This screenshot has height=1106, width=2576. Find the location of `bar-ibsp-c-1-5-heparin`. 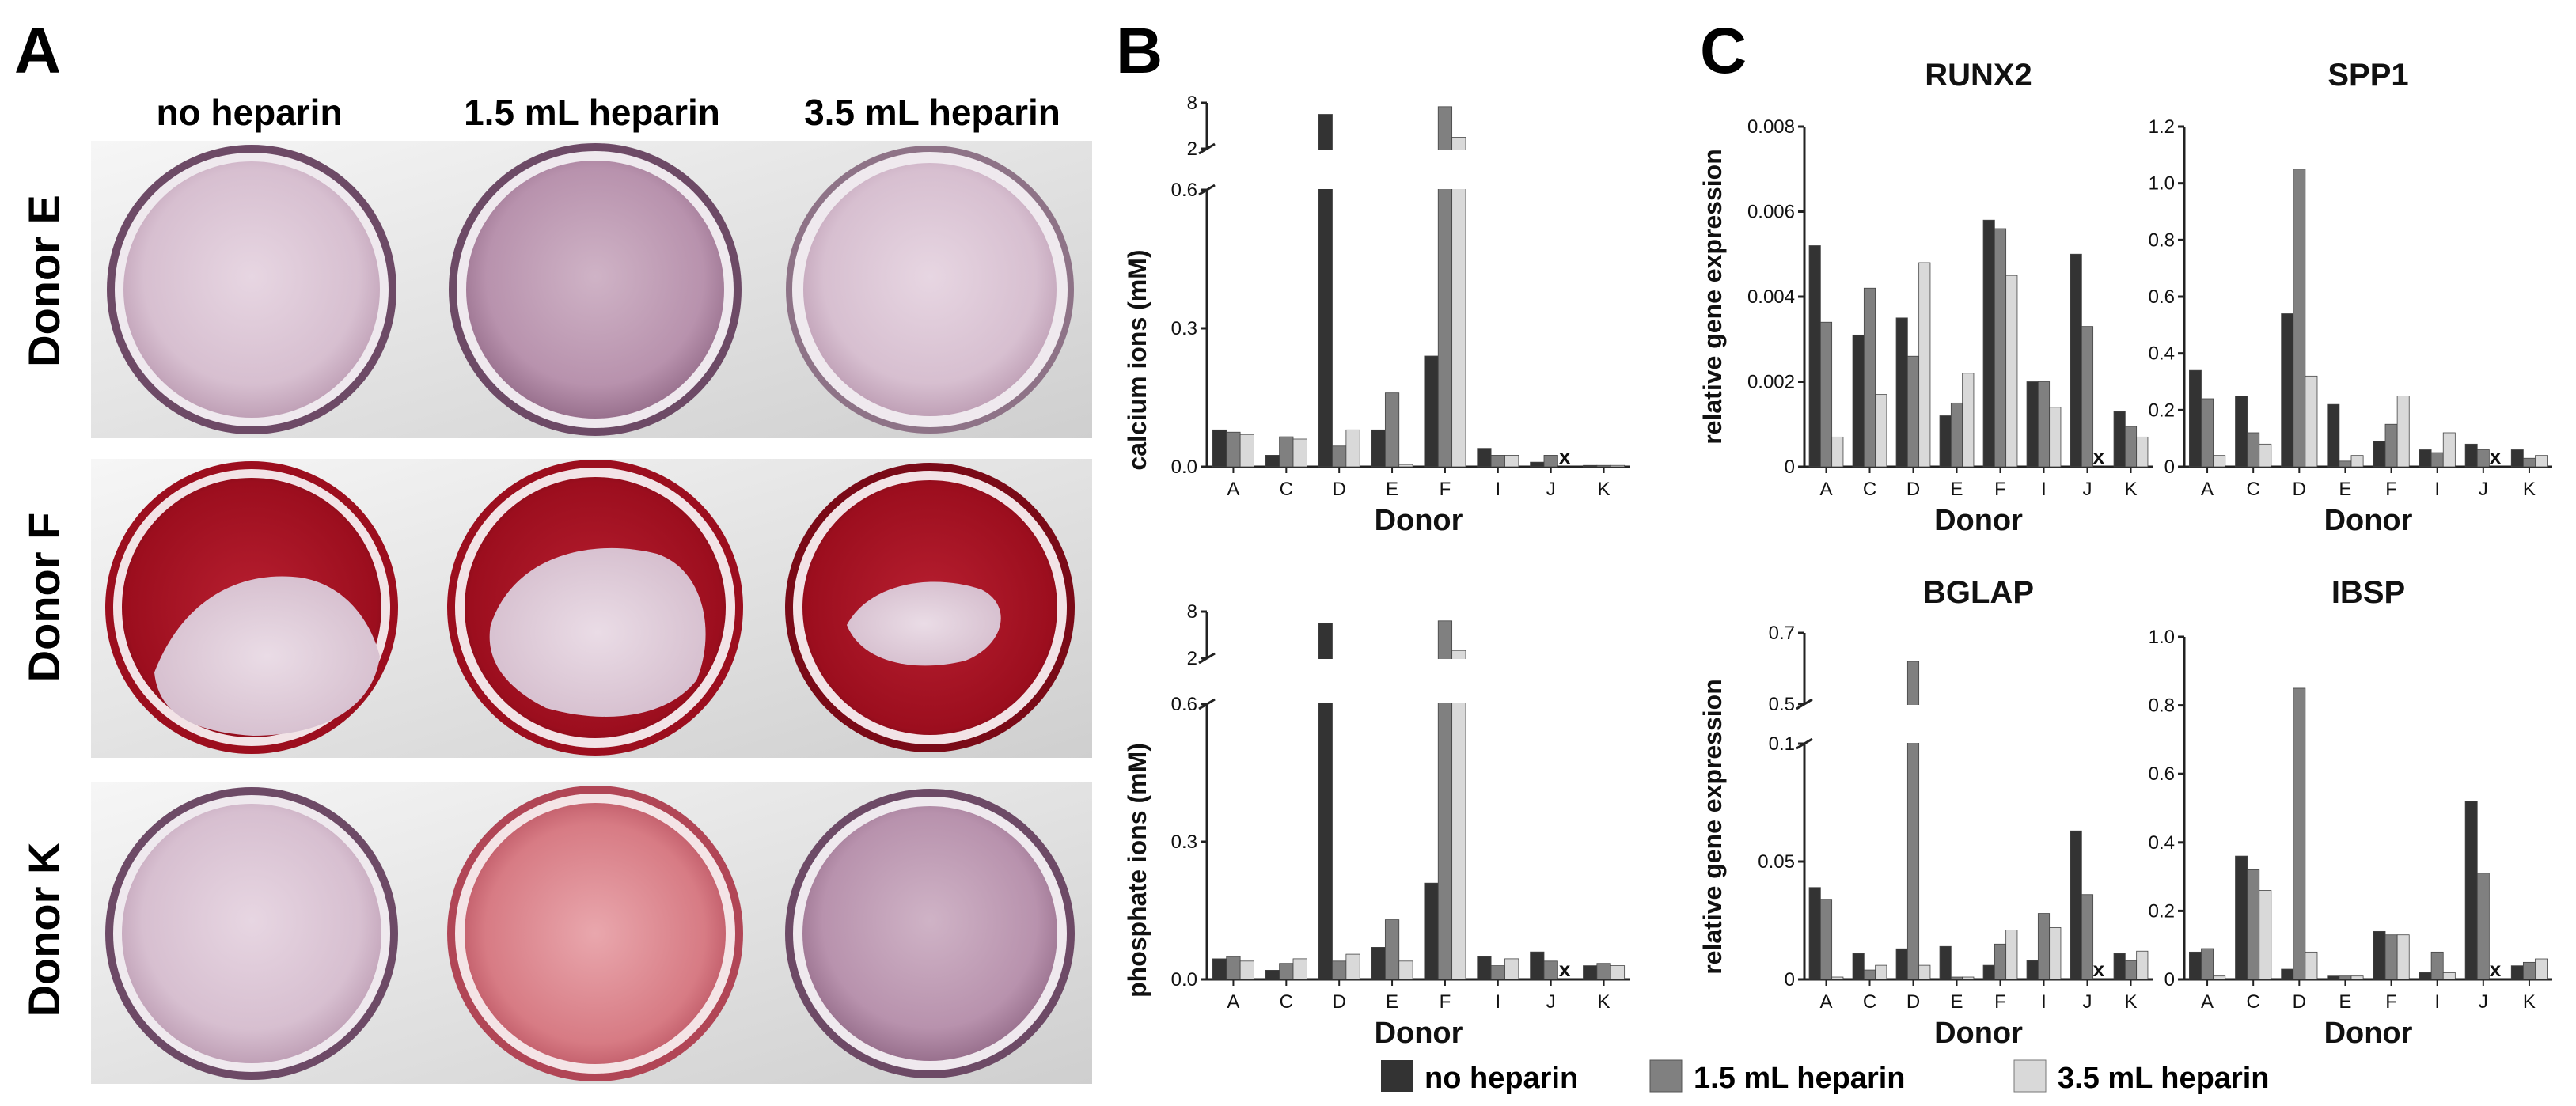

bar-ibsp-c-1-5-heparin is located at coordinates (2253, 925).